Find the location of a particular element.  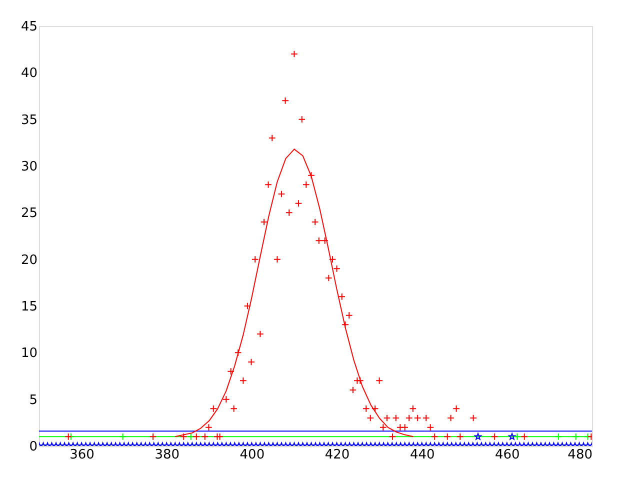

x-tick-label: 420 is located at coordinates (337, 455).